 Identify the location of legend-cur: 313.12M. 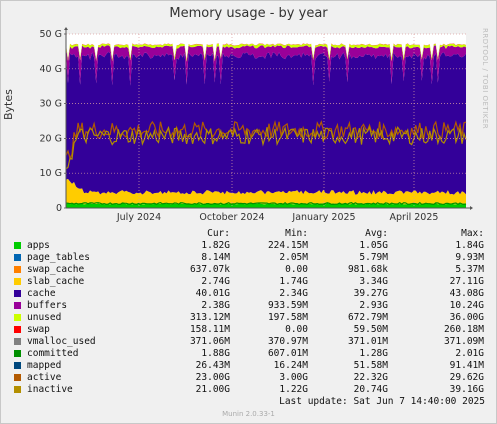
(209, 317).